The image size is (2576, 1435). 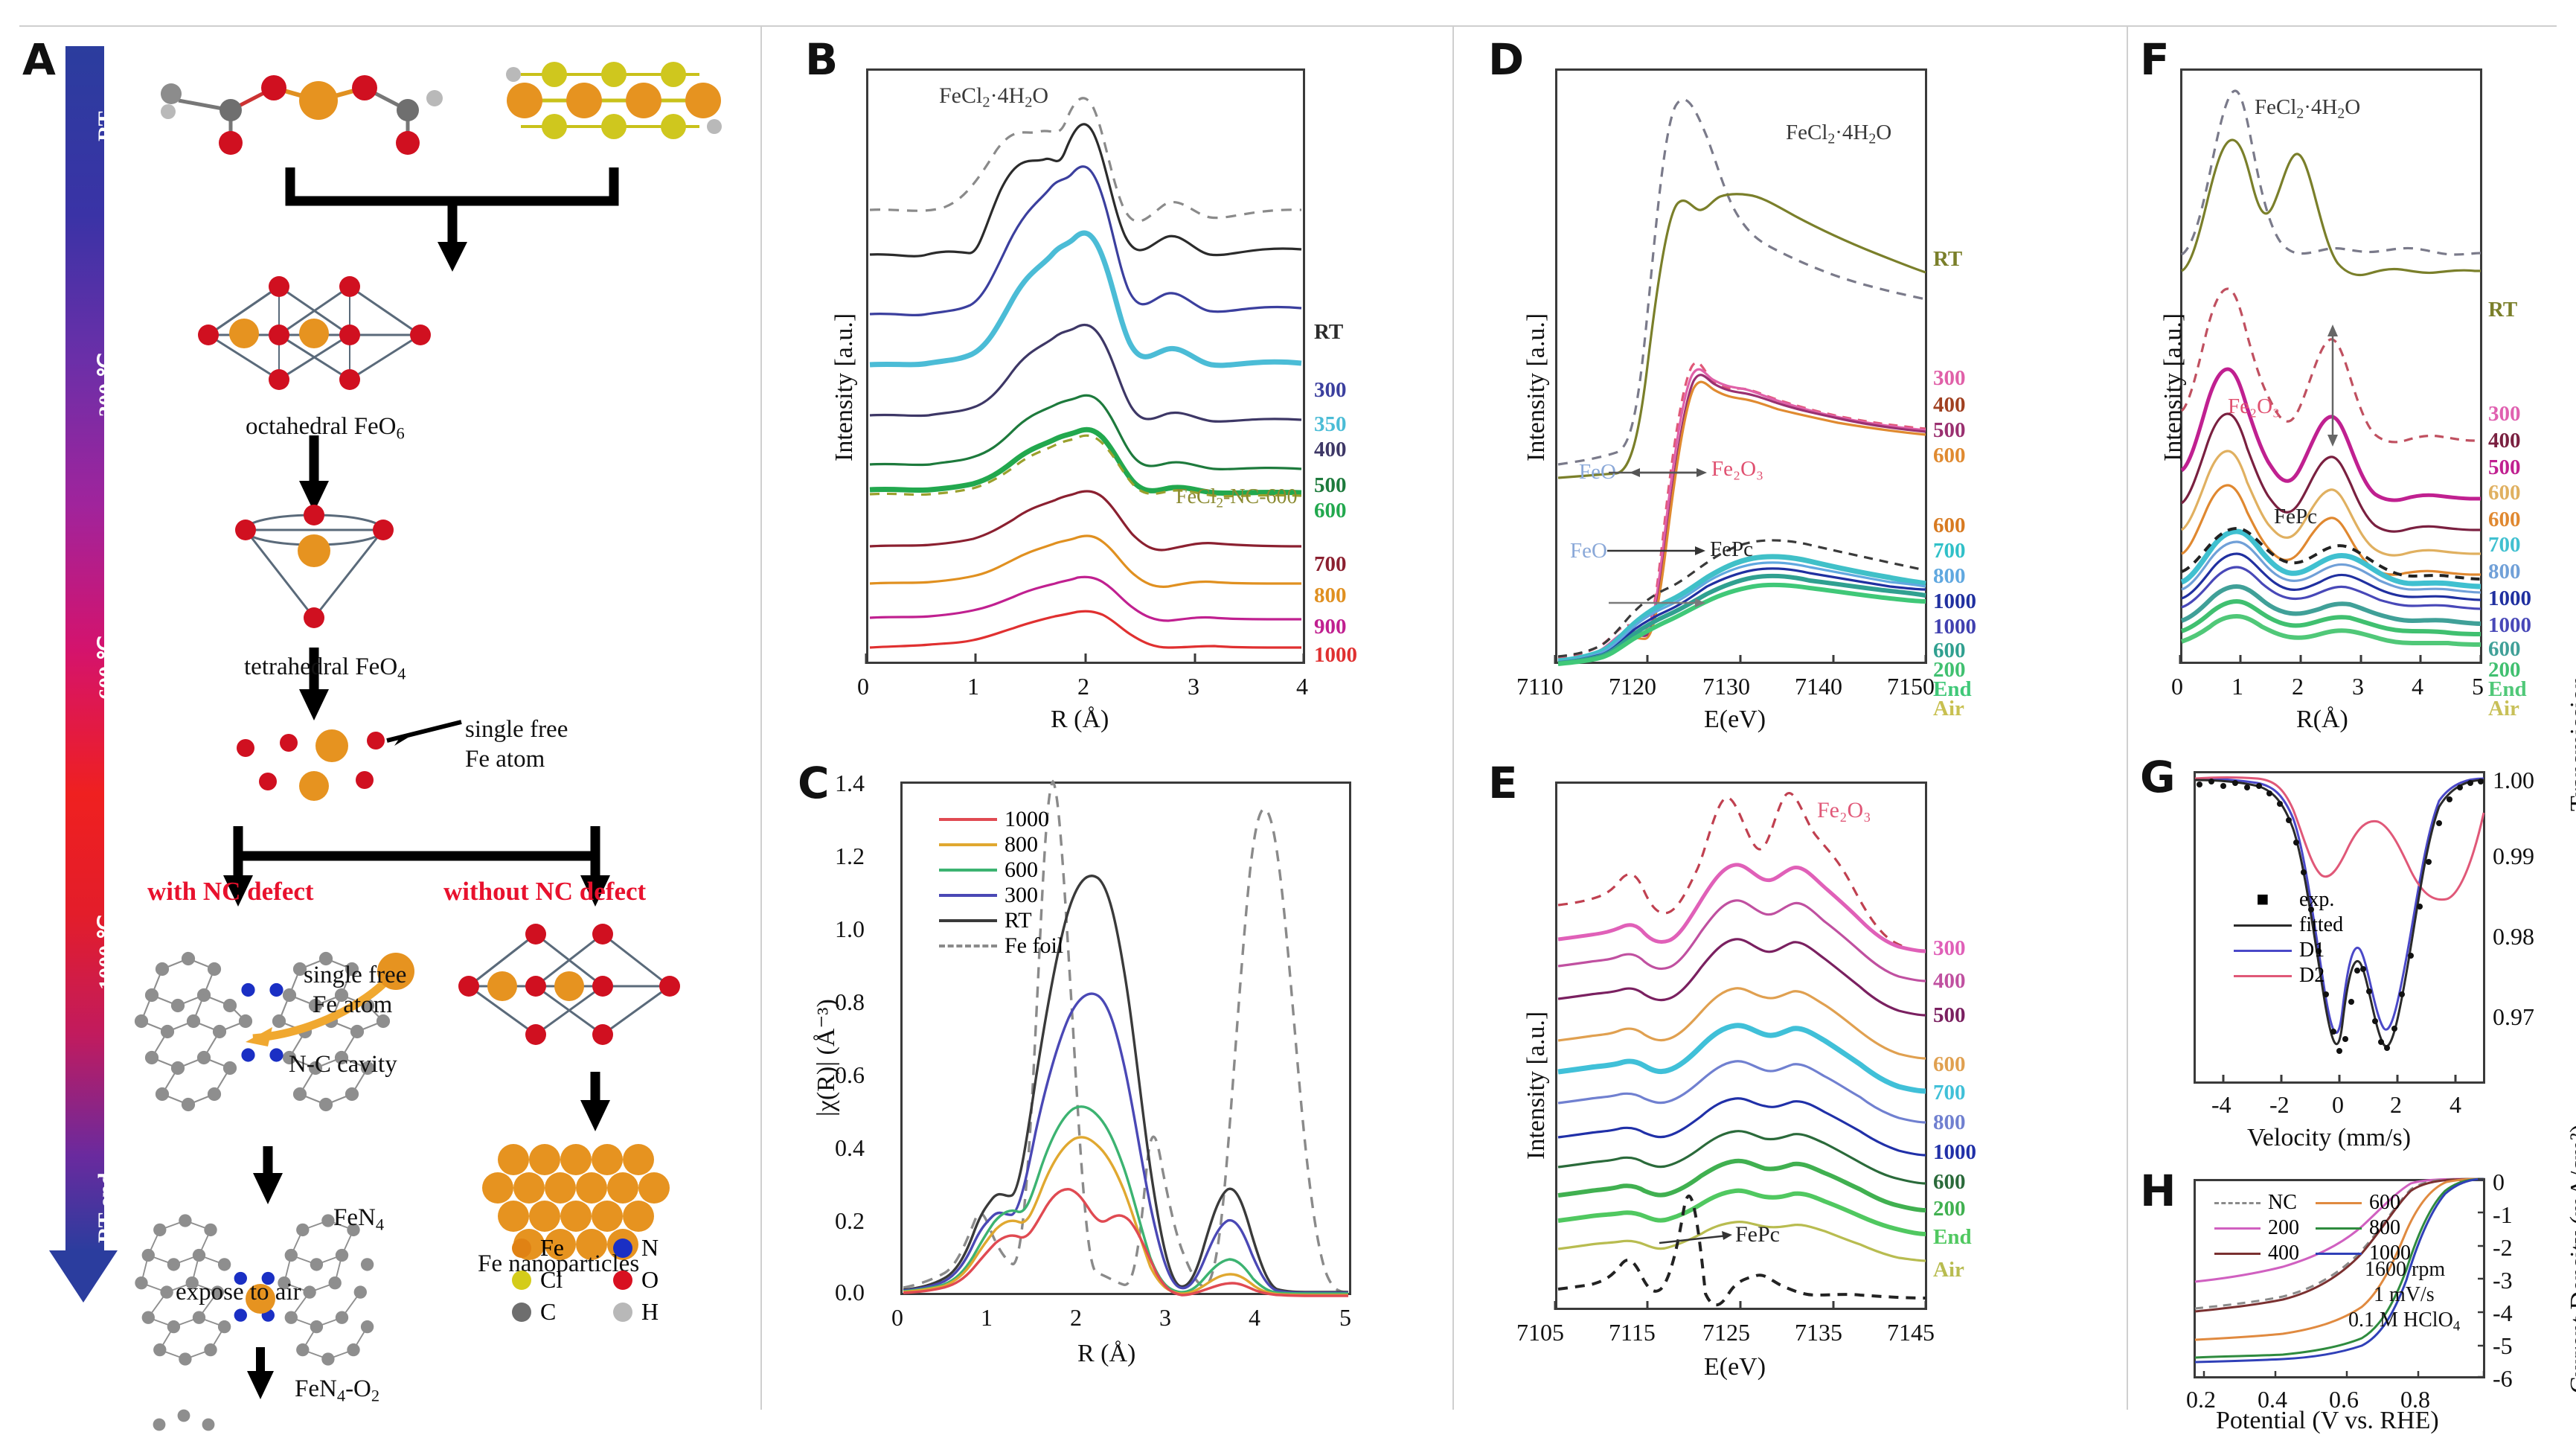 I want to click on h-cond-main: 0.1 M HClO, so click(x=2401, y=1320).